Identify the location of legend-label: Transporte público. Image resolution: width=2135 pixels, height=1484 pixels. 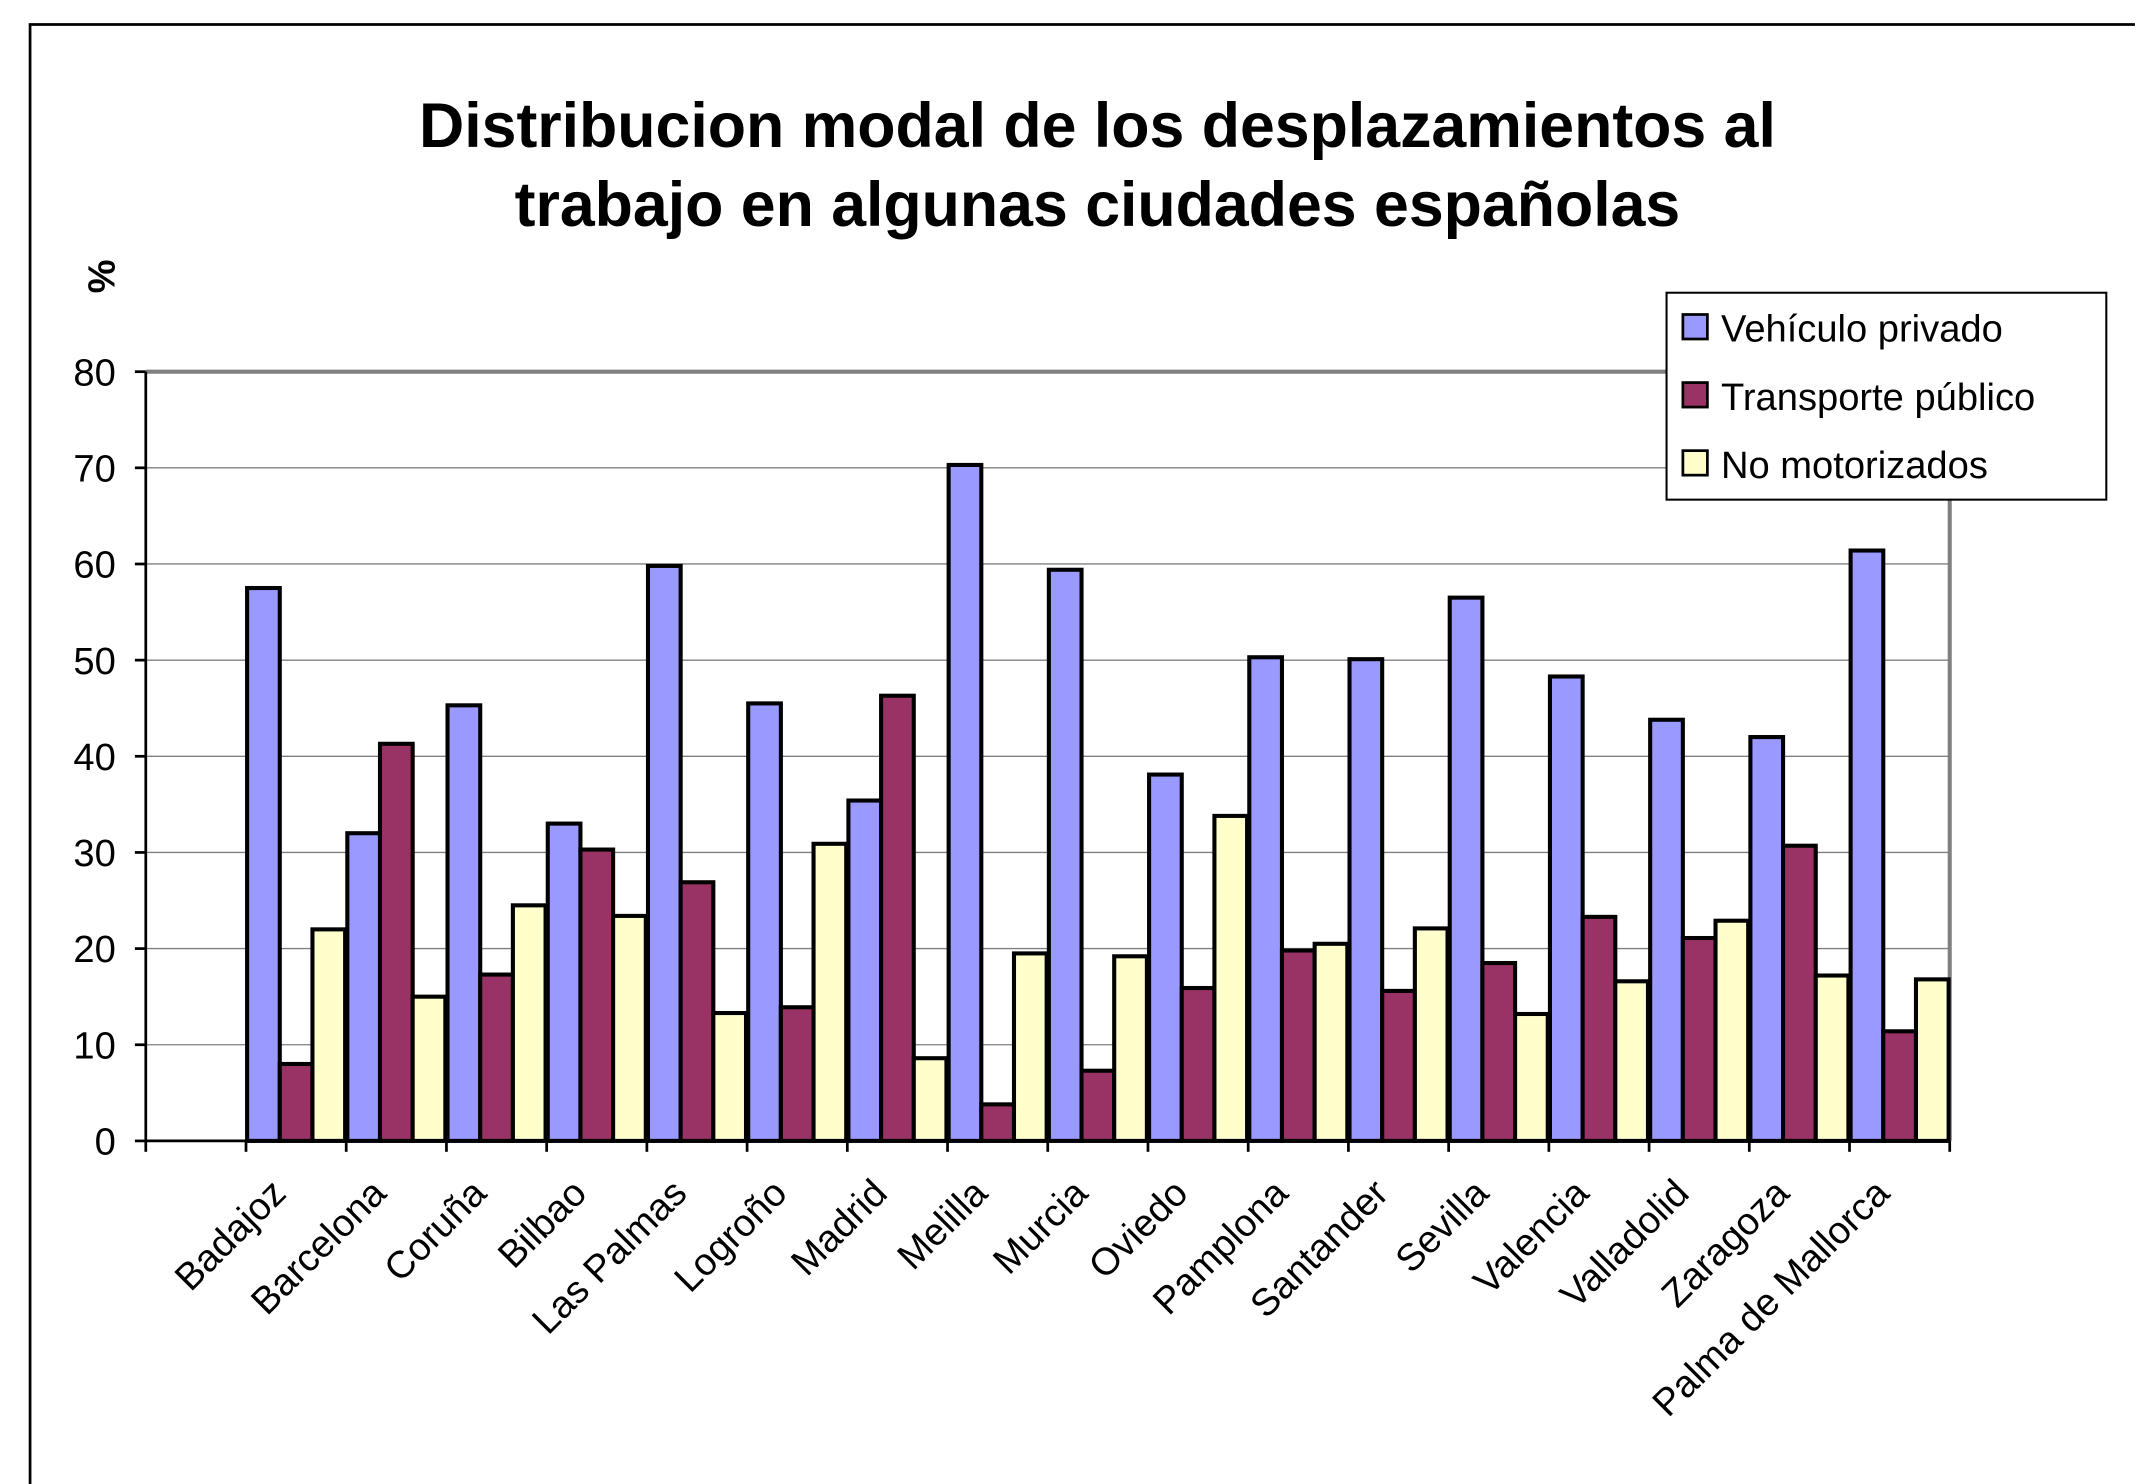
(1878, 397).